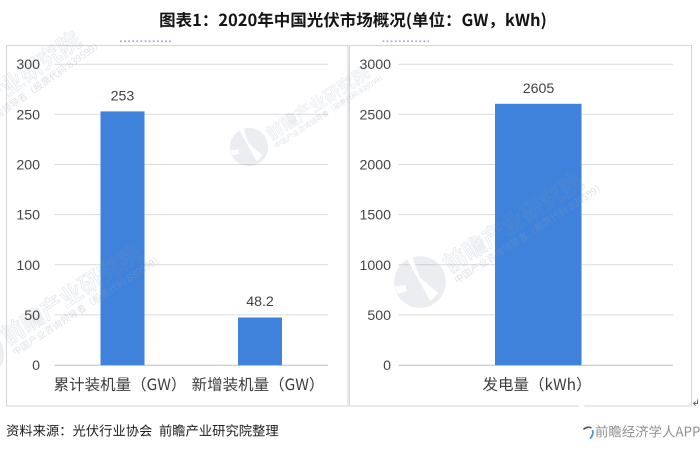  What do you see at coordinates (32, 316) in the screenshot?
I see `svg-text: 50` at bounding box center [32, 316].